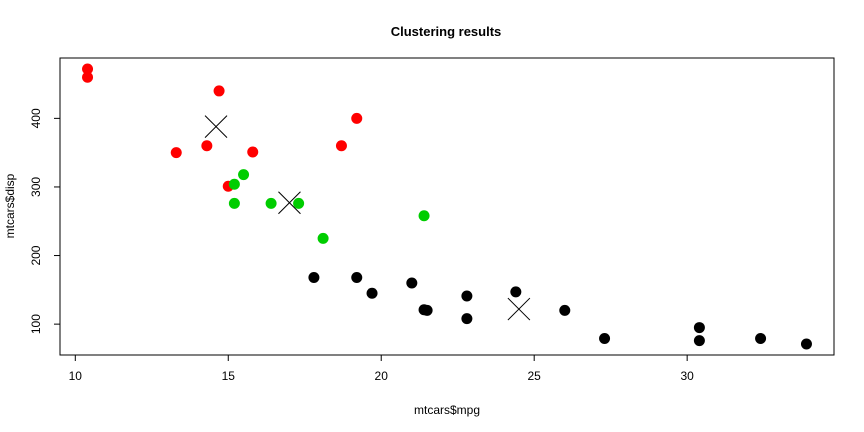 This screenshot has height=432, width=864. I want to click on x-axis: 10 15 20 25 30, so click(381, 369).